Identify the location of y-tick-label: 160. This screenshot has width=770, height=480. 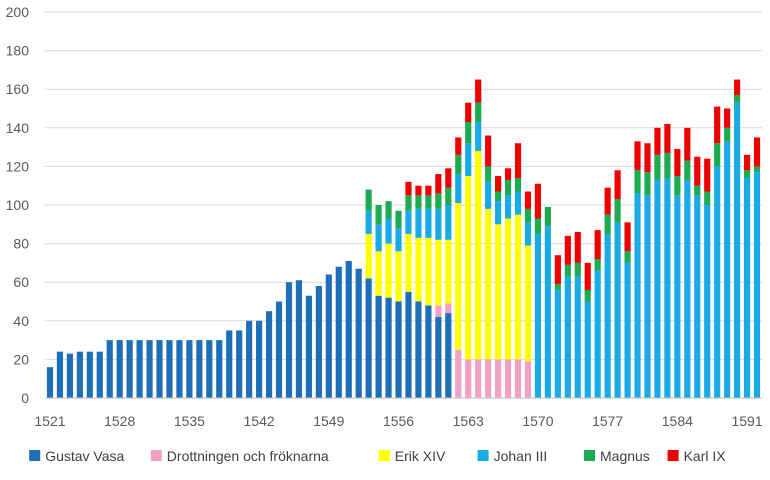
(18, 89).